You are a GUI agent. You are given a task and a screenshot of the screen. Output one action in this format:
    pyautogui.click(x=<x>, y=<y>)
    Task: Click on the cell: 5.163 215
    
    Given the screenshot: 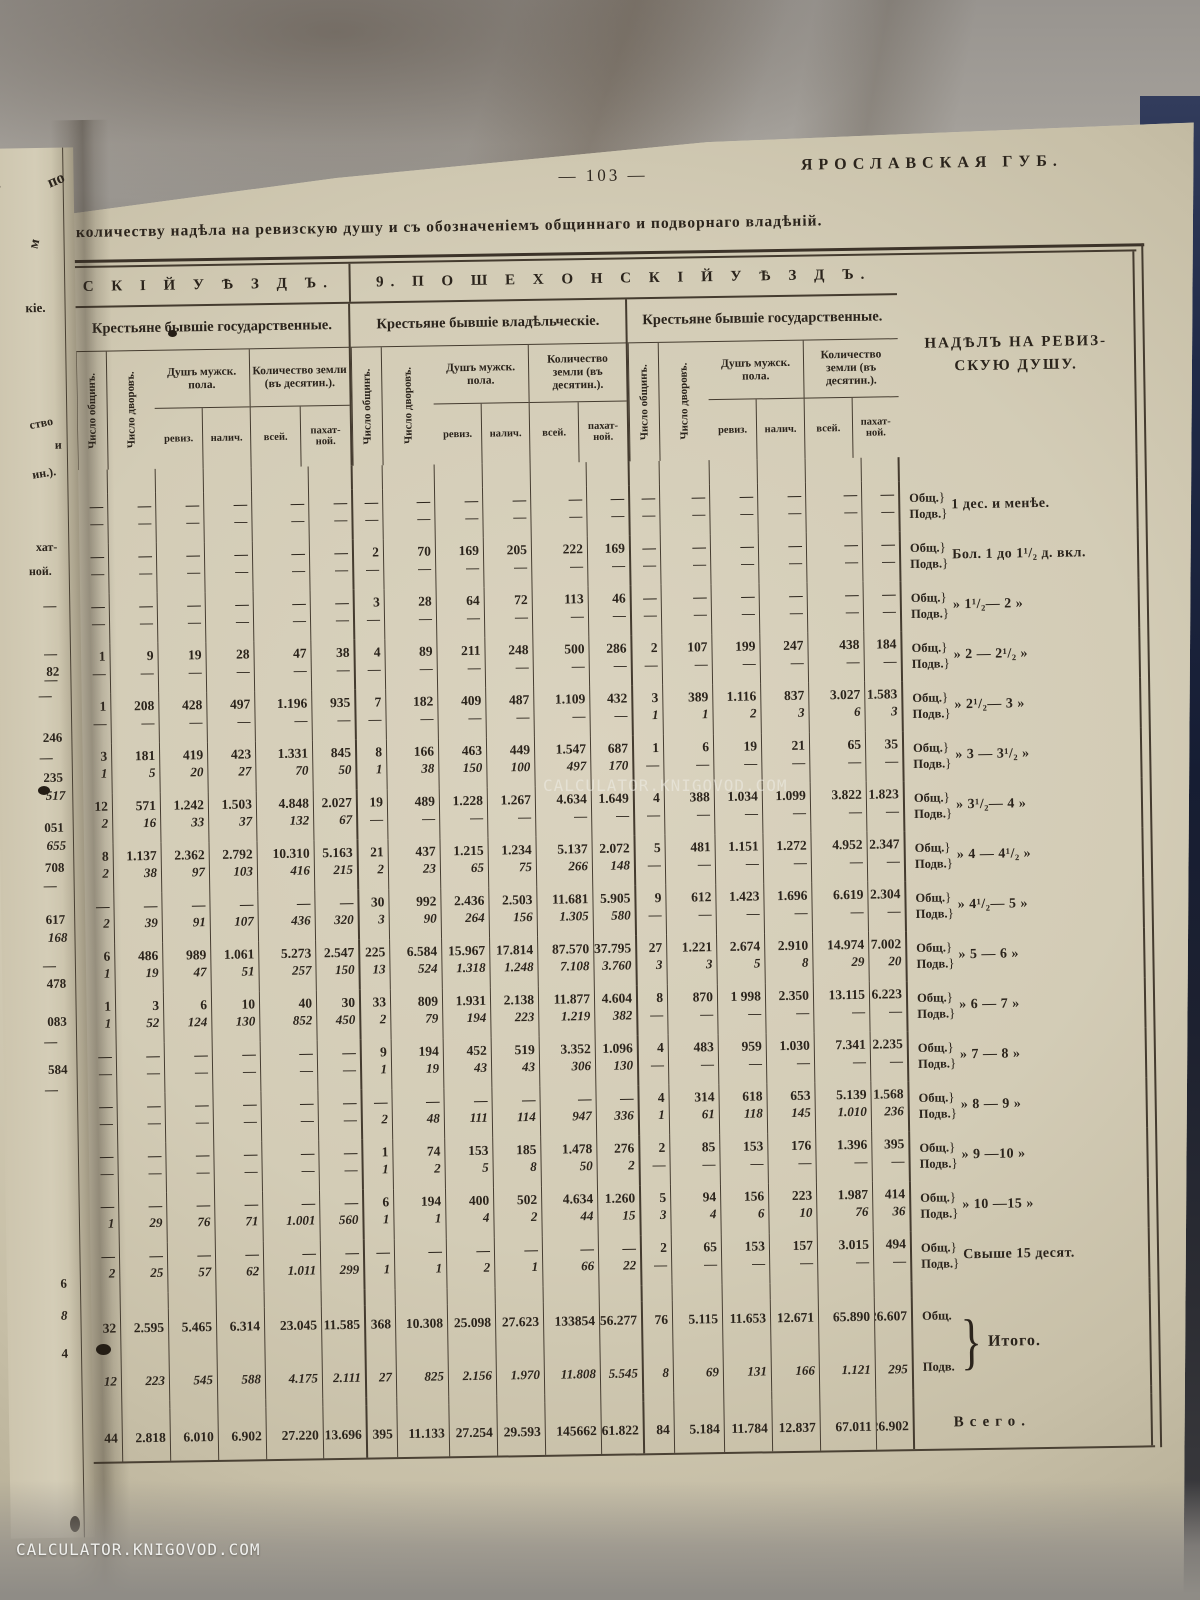 What is the action you would take?
    pyautogui.click(x=336, y=865)
    